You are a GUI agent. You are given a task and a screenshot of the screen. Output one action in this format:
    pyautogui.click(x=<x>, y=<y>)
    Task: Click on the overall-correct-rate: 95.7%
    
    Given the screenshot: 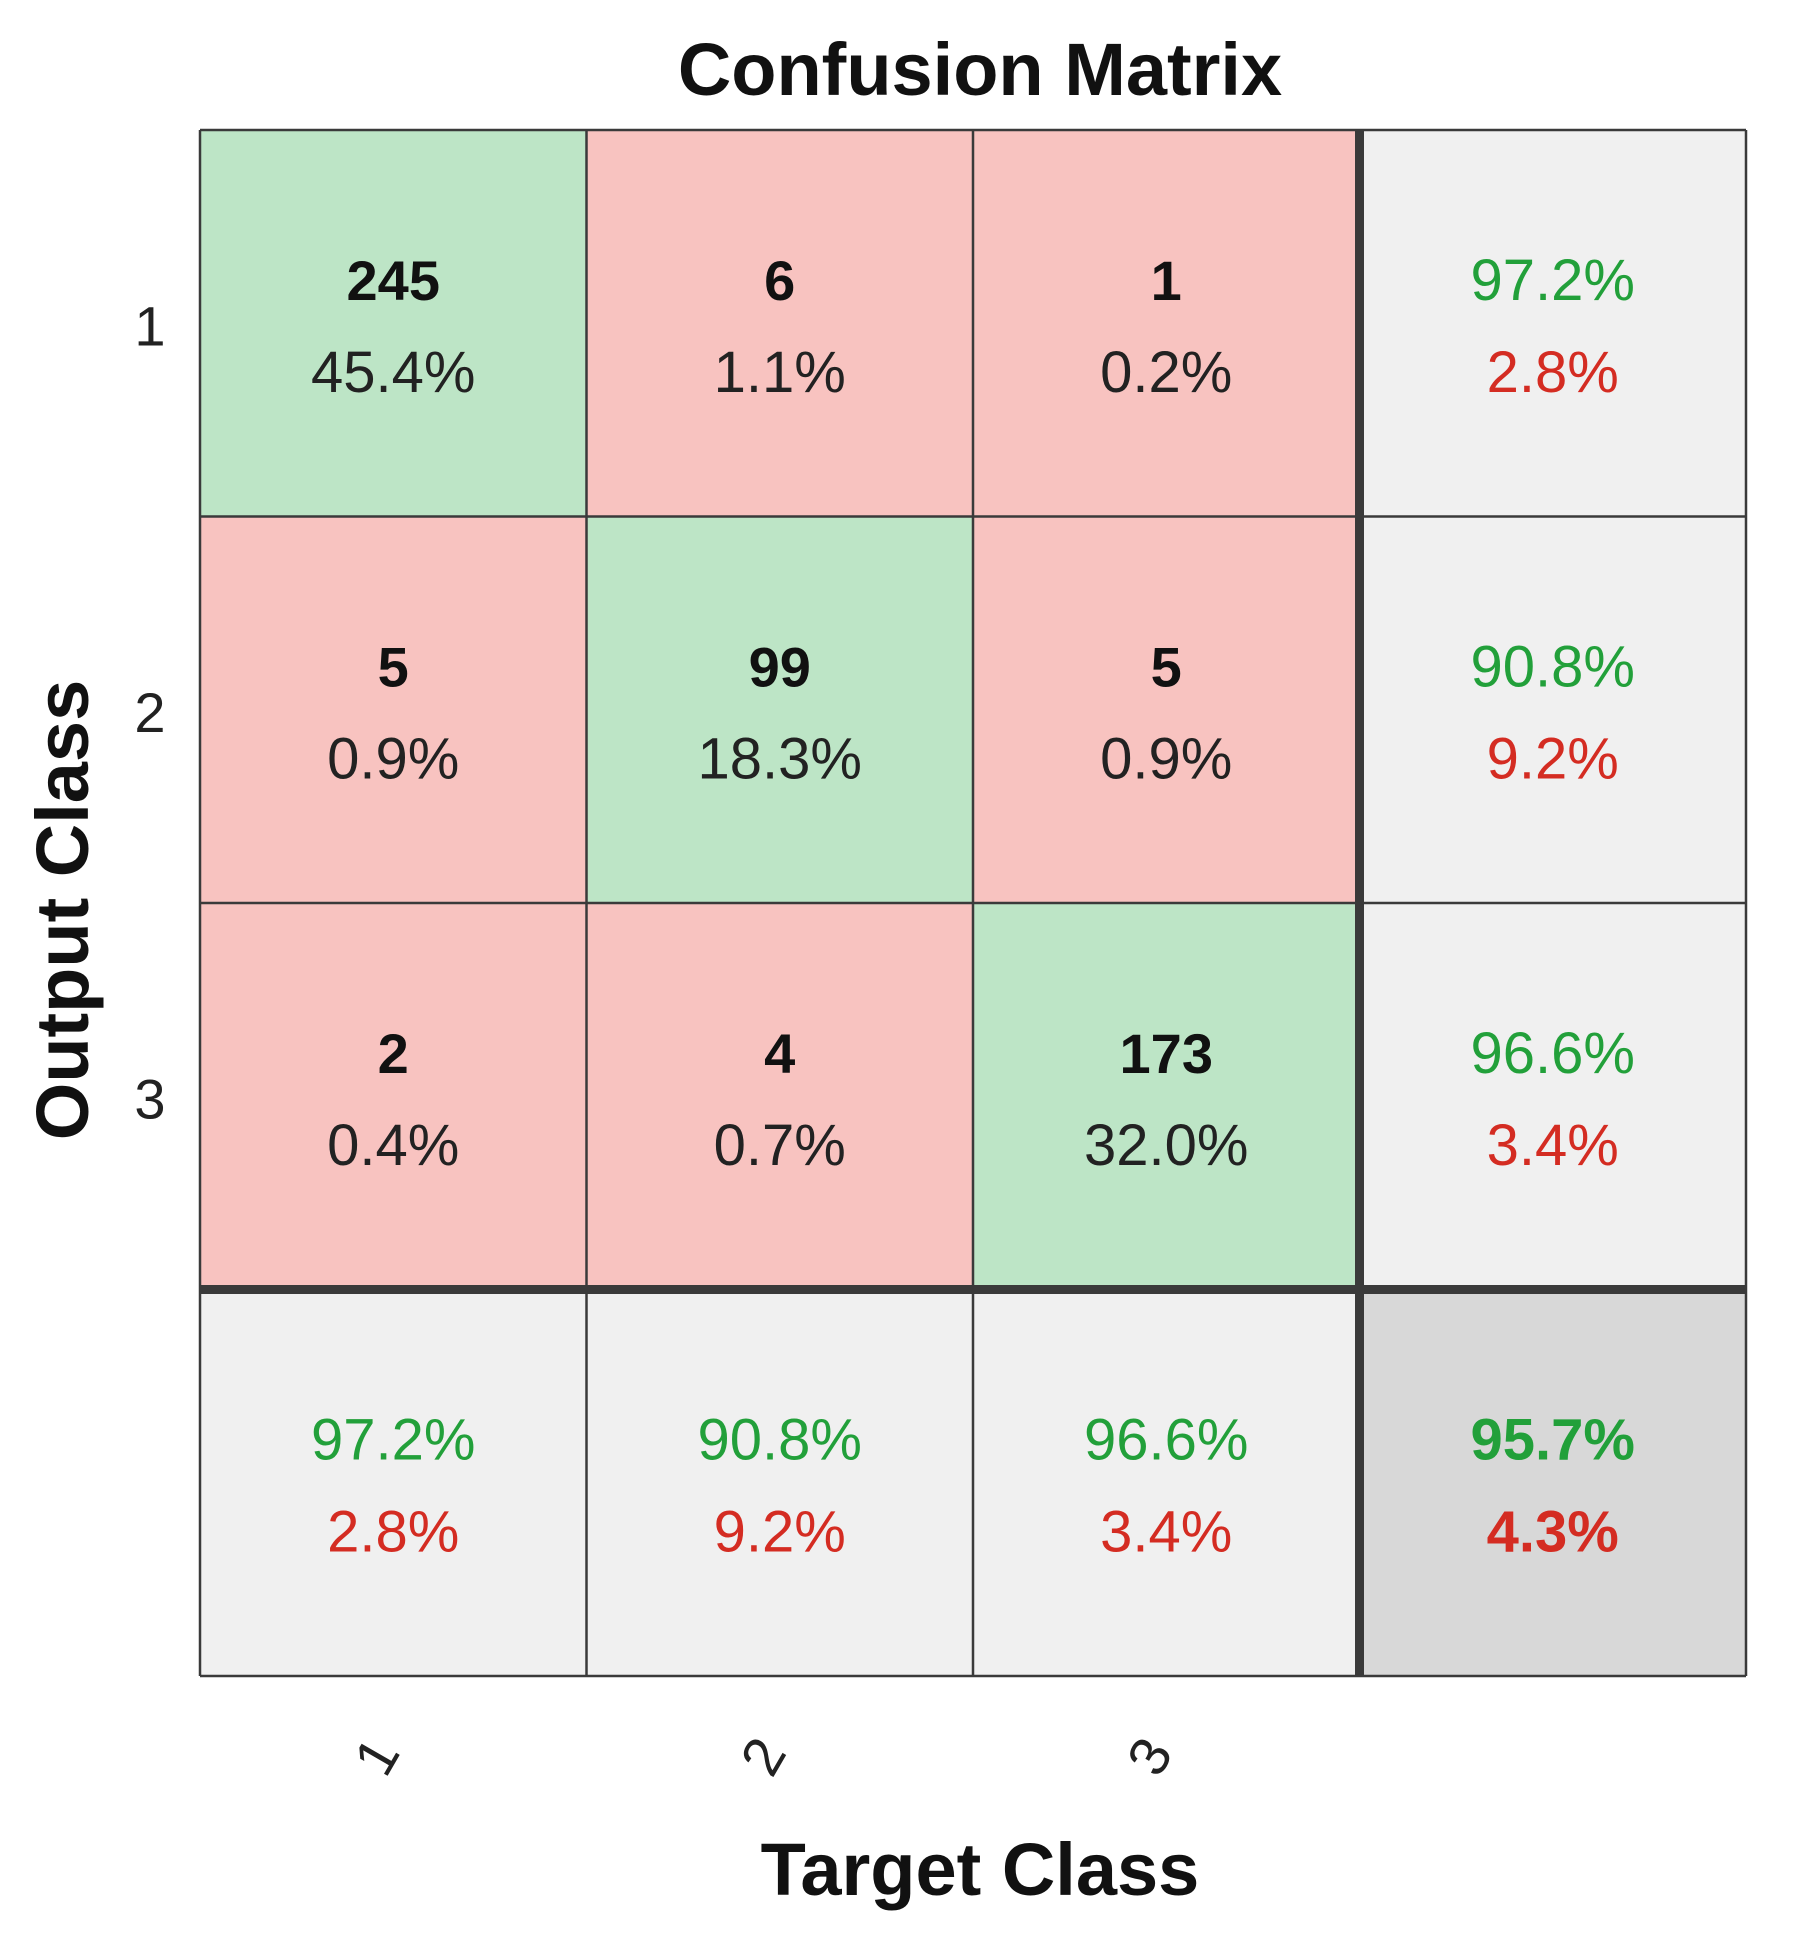 What is the action you would take?
    pyautogui.click(x=1553, y=1440)
    